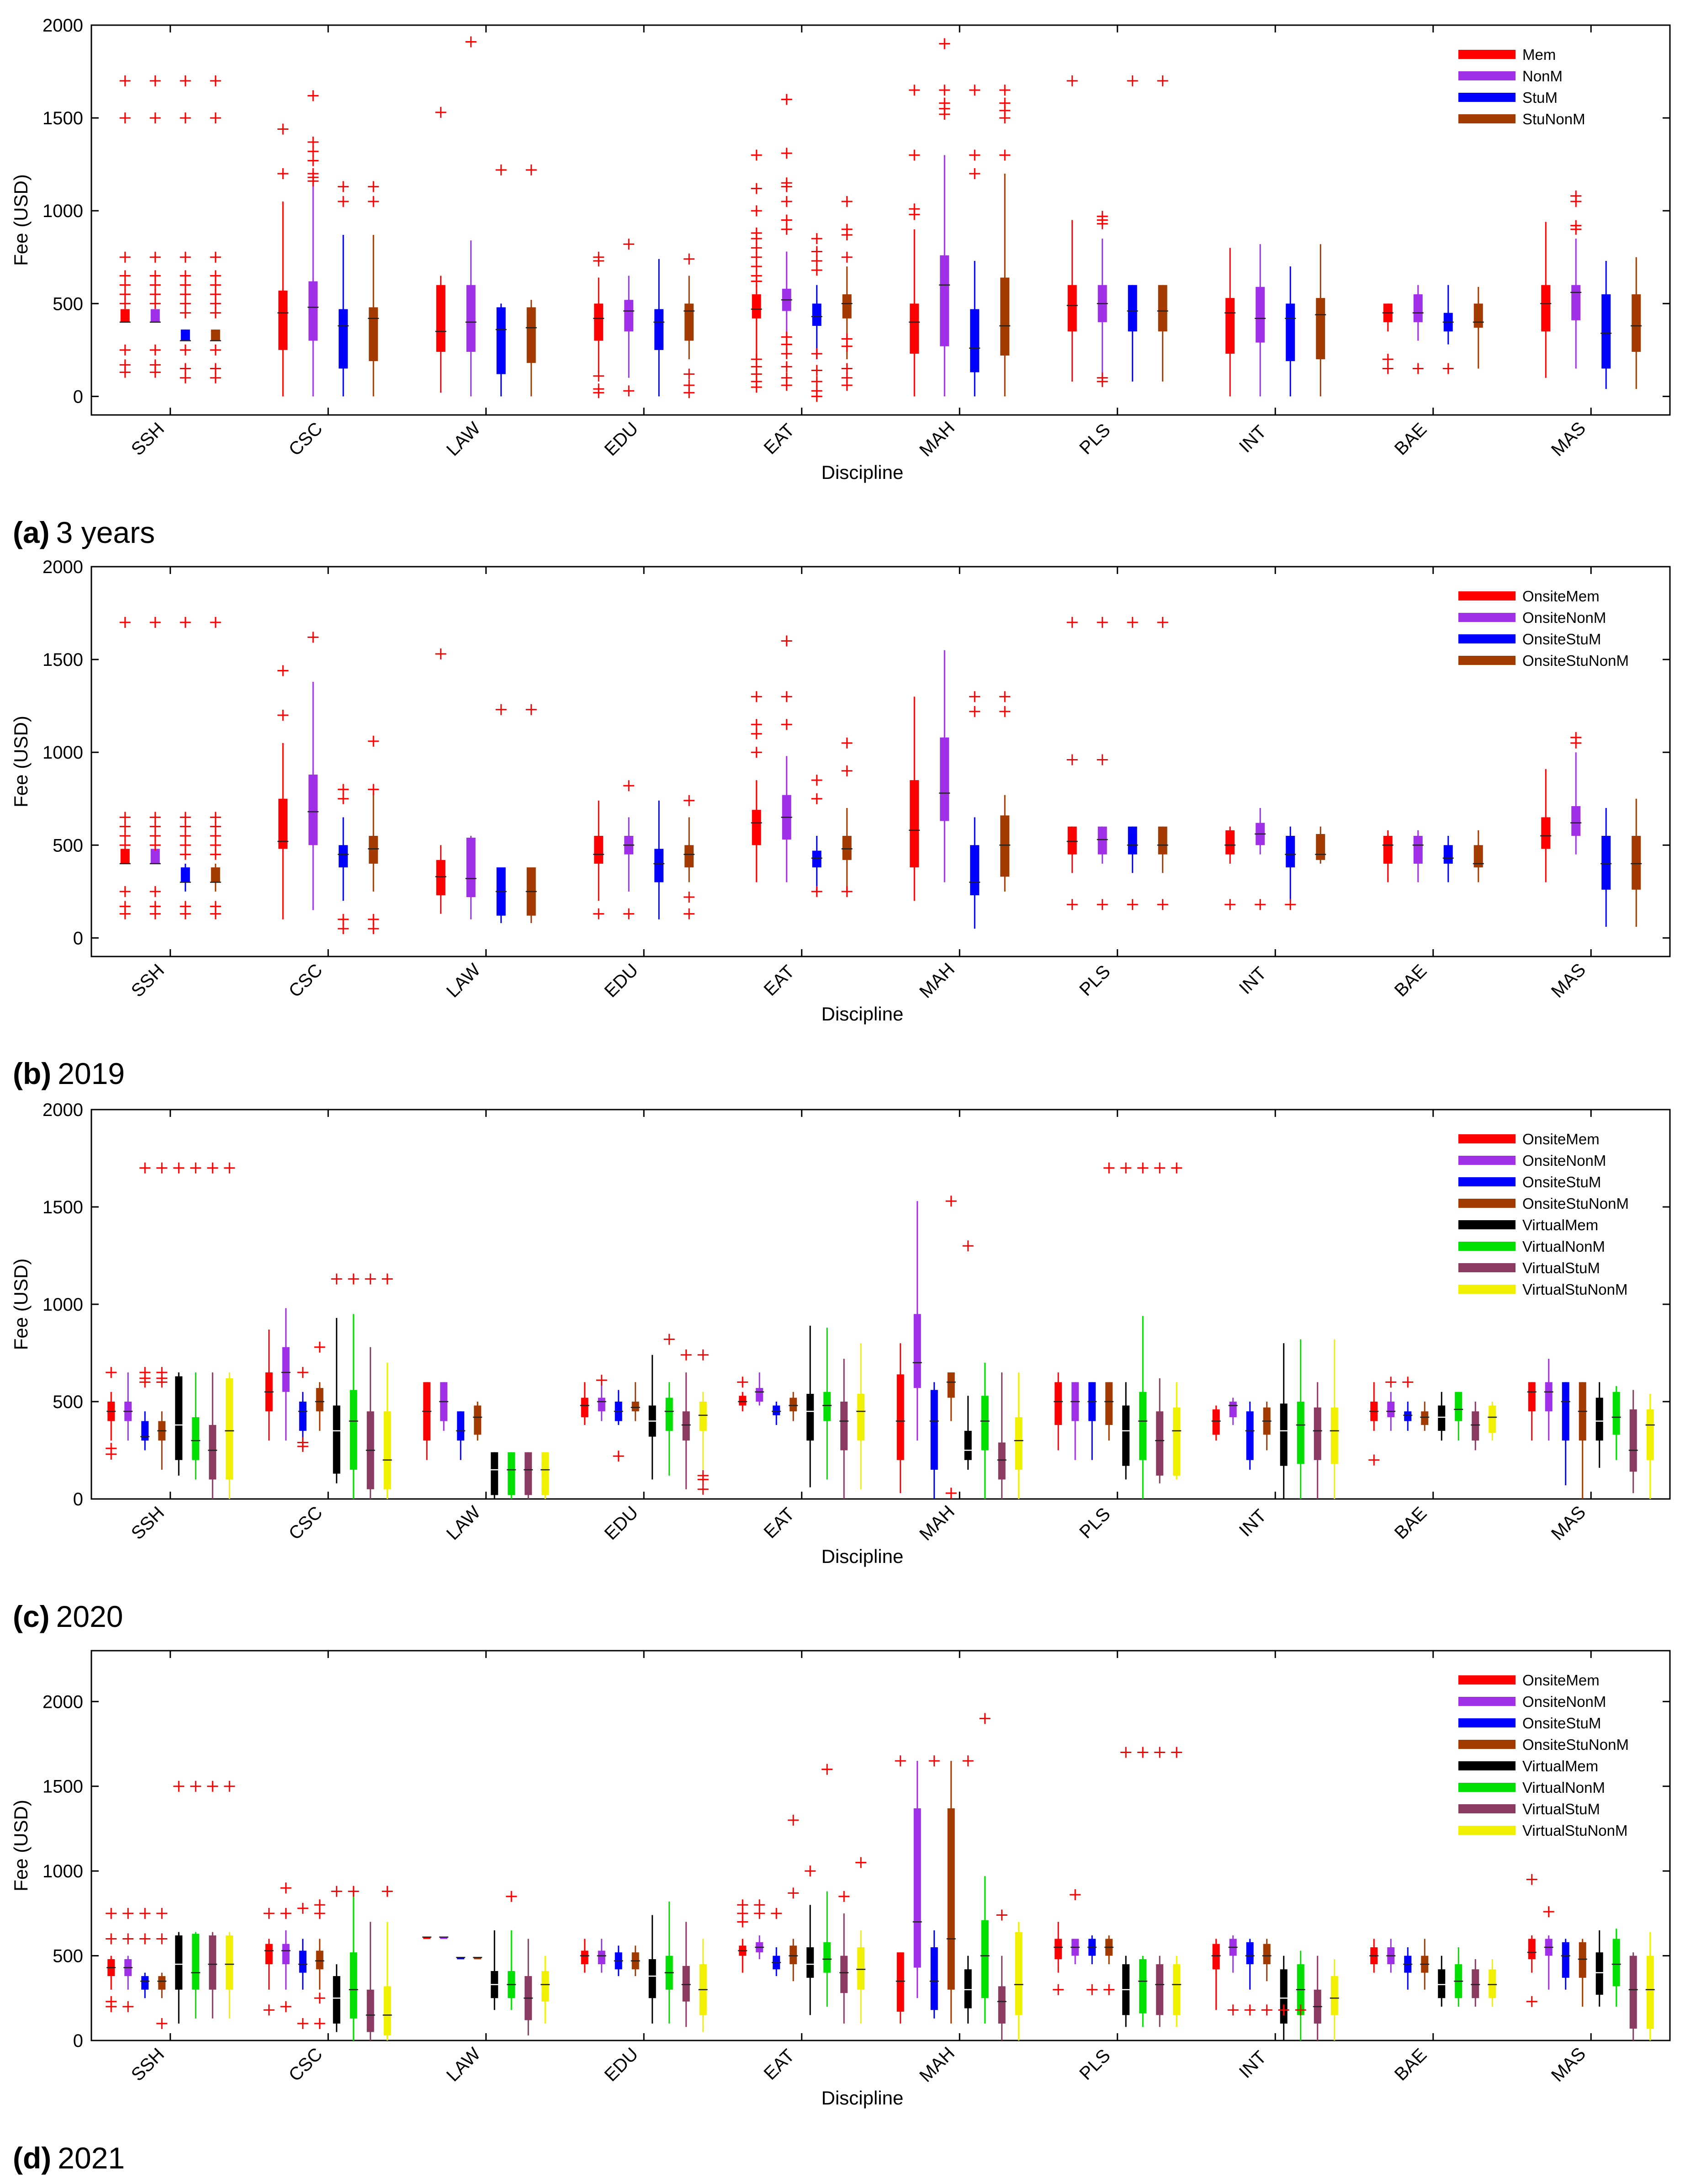  What do you see at coordinates (370, 1982) in the screenshot?
I see `box-VirtualStuM-CSC` at bounding box center [370, 1982].